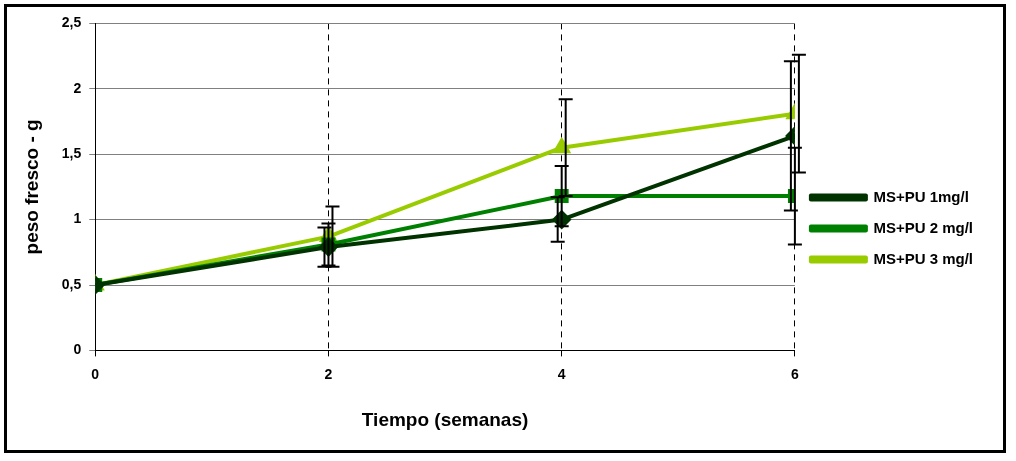  I want to click on x-tick-label: 2, so click(328, 373).